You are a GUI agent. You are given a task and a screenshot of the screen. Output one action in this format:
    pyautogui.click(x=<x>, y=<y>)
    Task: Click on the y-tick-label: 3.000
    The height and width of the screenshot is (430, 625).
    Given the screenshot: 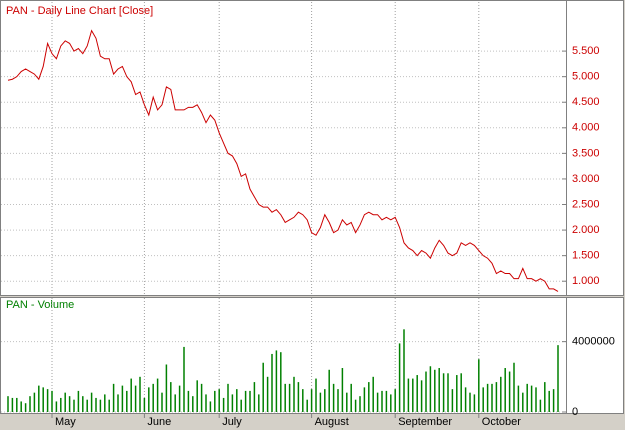 What is the action you would take?
    pyautogui.click(x=586, y=179)
    